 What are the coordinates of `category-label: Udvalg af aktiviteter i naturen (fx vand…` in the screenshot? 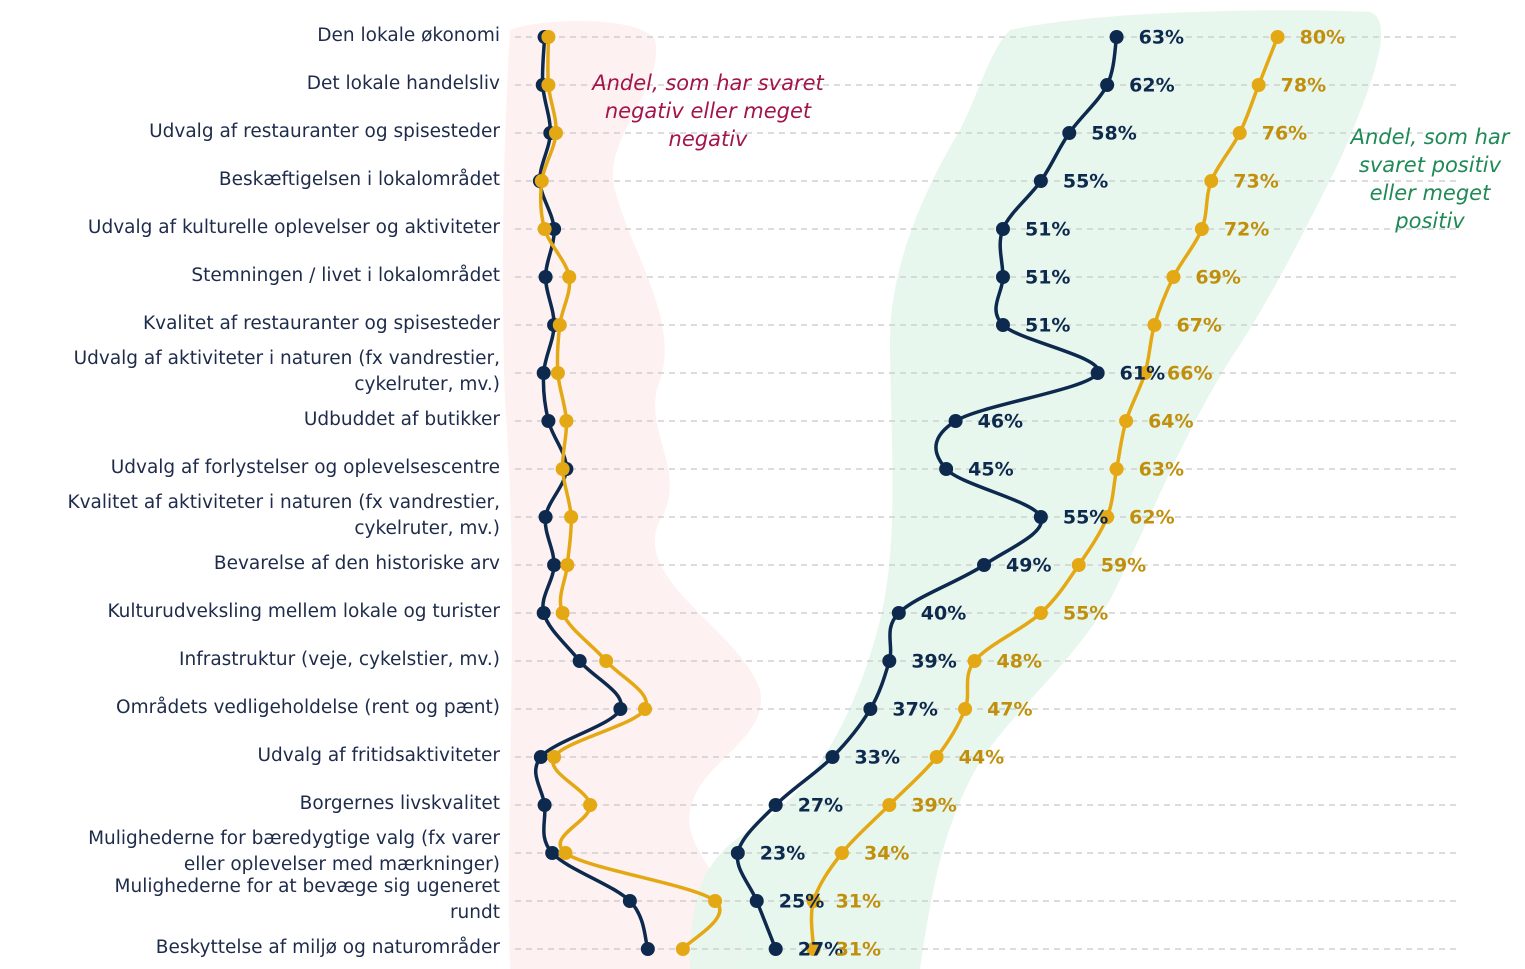 It's located at (287, 371).